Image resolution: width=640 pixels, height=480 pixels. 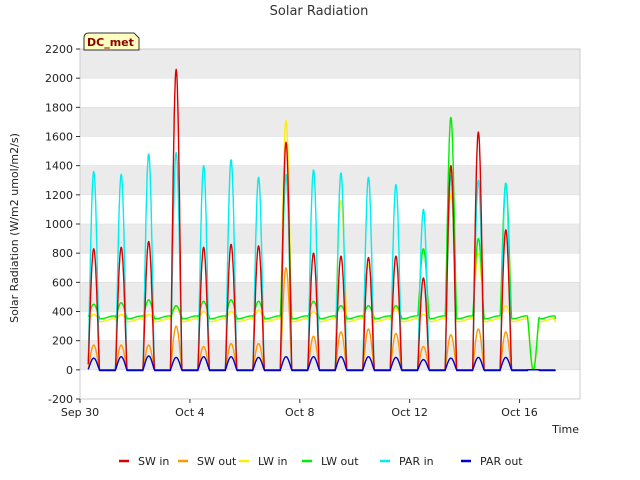 What do you see at coordinates (69, 370) in the screenshot?
I see `y-tick-label: 0` at bounding box center [69, 370].